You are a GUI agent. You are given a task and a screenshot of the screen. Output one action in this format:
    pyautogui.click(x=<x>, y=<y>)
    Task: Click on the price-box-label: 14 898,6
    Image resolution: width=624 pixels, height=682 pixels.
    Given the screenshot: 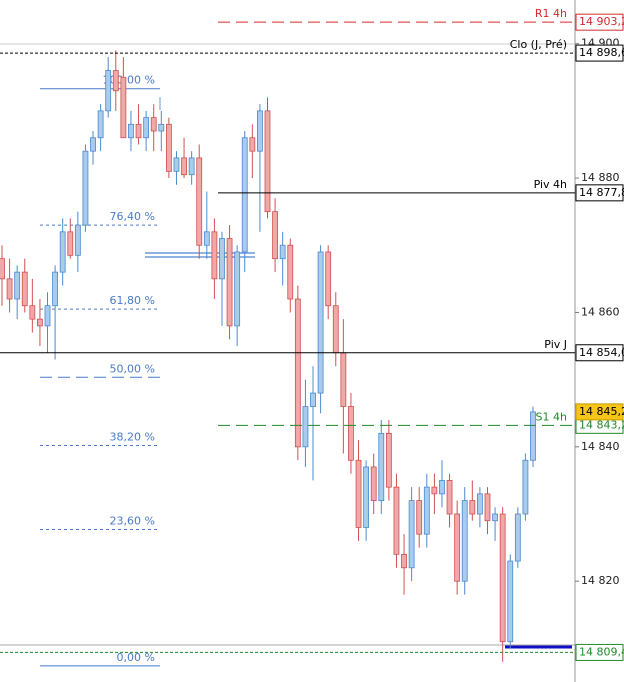 What is the action you would take?
    pyautogui.click(x=601, y=52)
    